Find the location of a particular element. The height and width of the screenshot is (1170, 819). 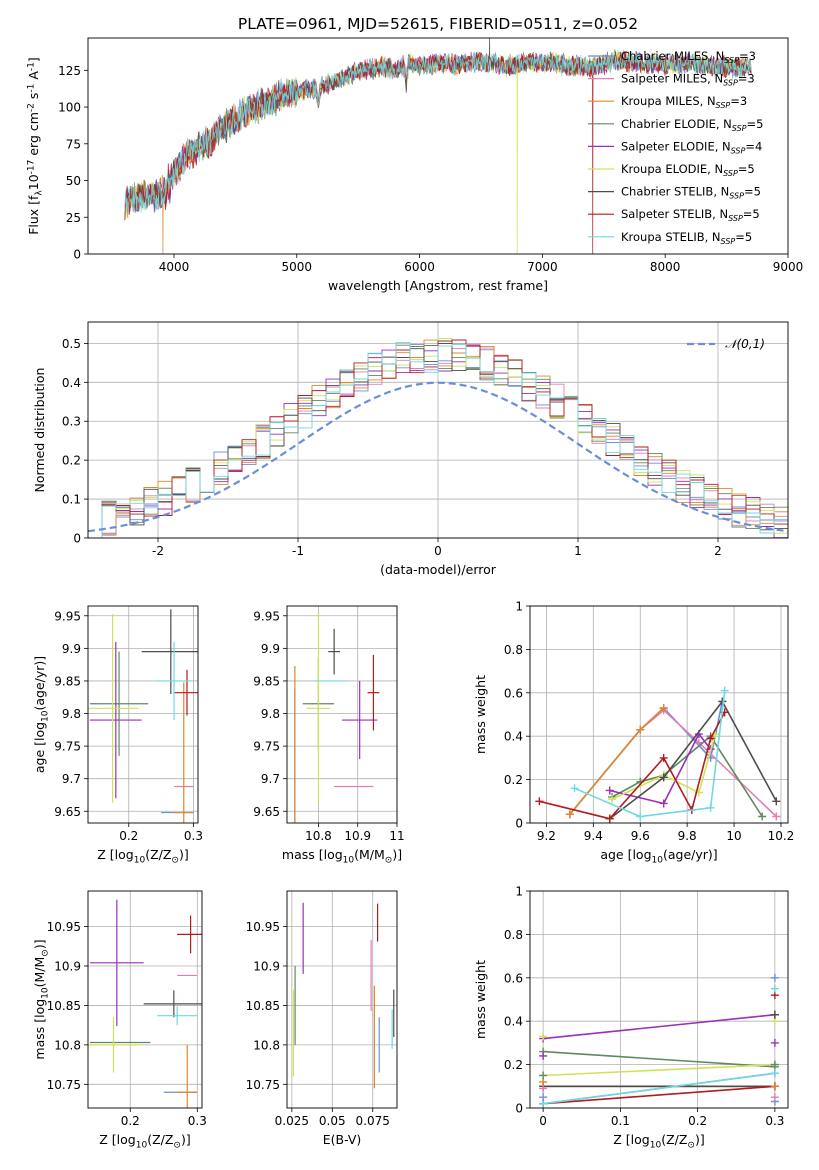

y-tick-label: 10.95 is located at coordinates (263, 927).